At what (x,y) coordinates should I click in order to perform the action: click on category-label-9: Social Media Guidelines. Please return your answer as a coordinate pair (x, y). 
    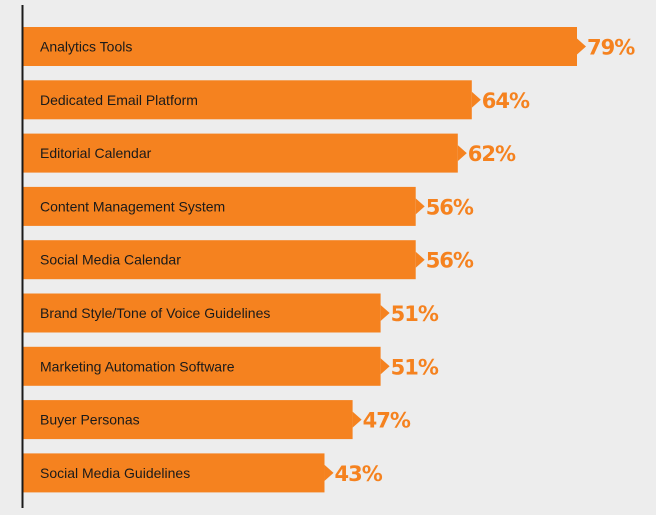
    Looking at the image, I should click on (115, 473).